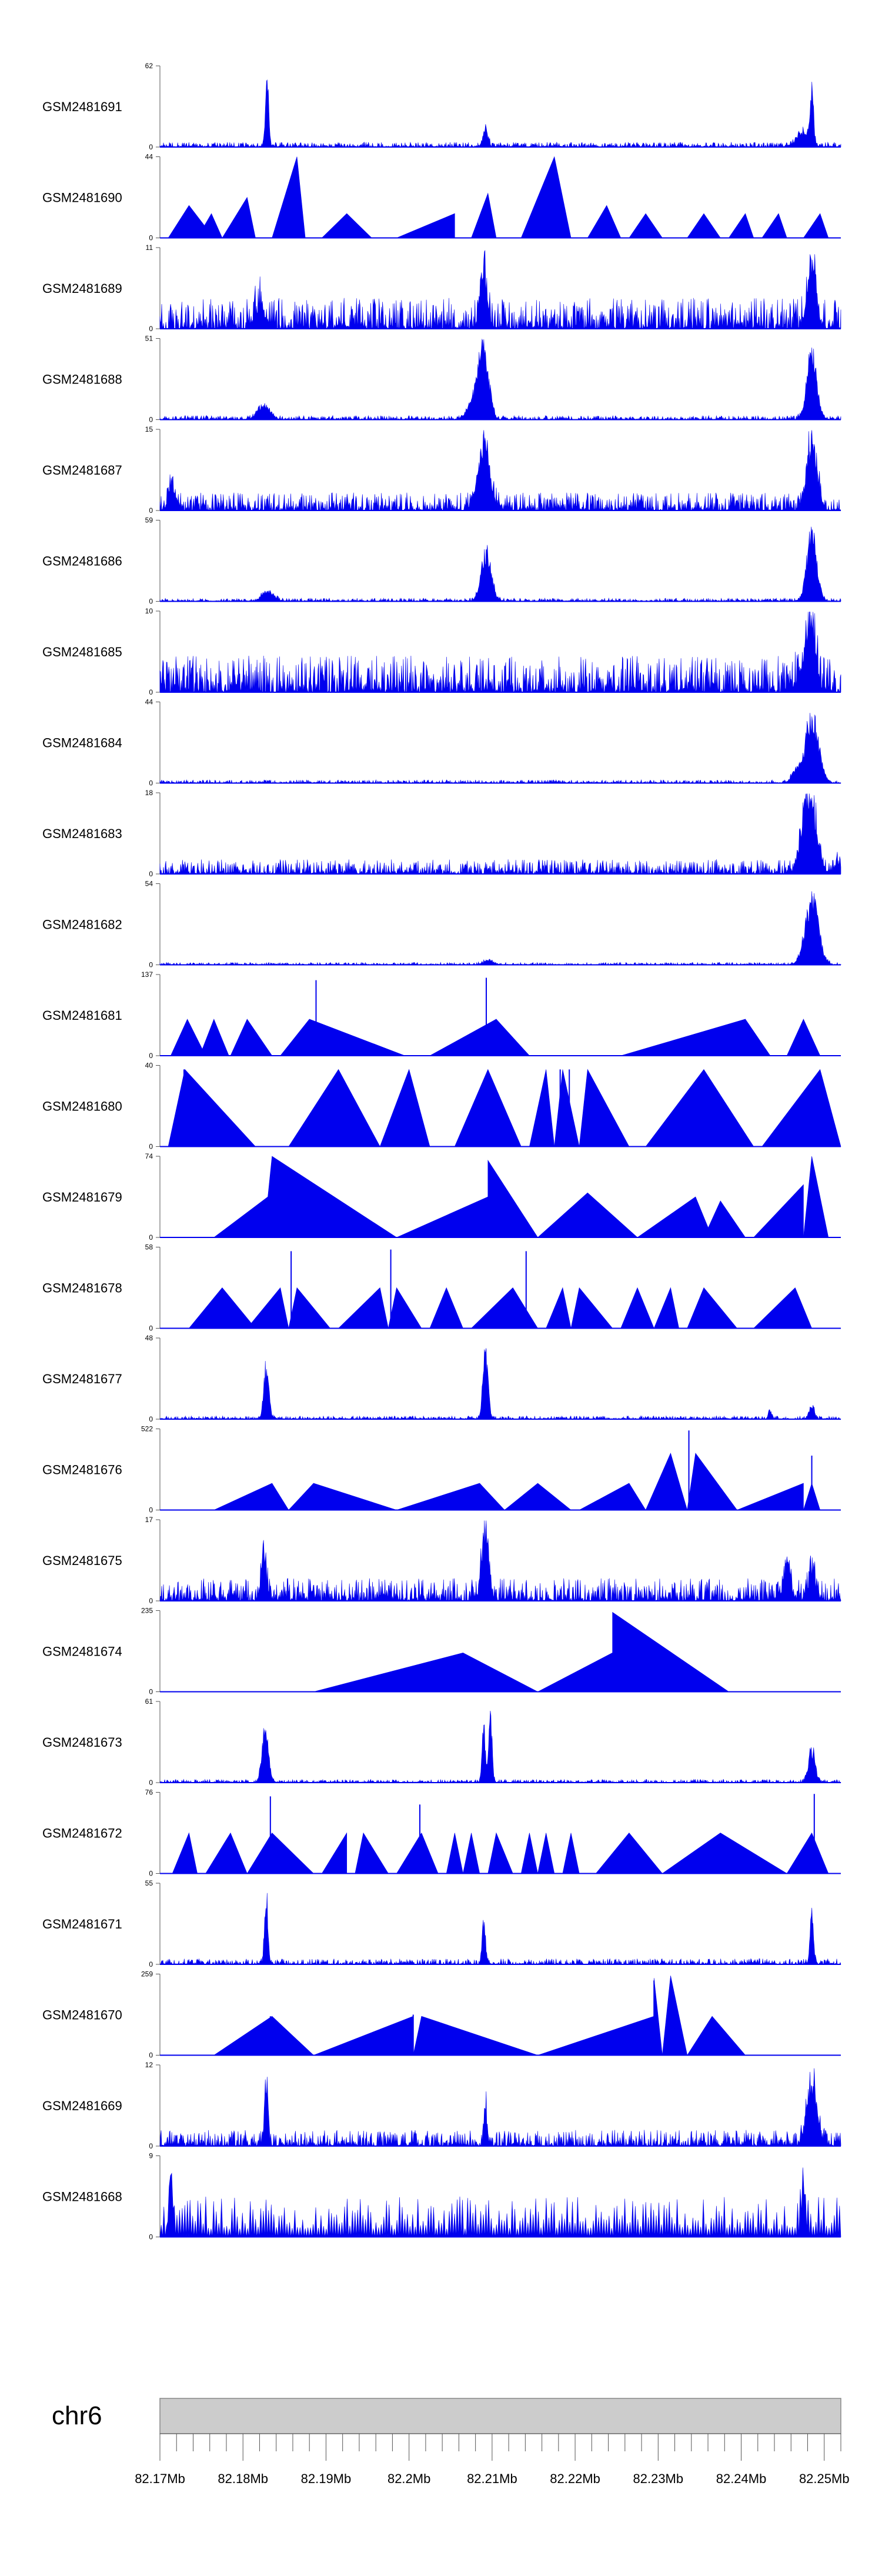 Image resolution: width=882 pixels, height=2576 pixels. Describe the element at coordinates (82, 2015) in the screenshot. I see `track-label: GSM2481670` at that location.